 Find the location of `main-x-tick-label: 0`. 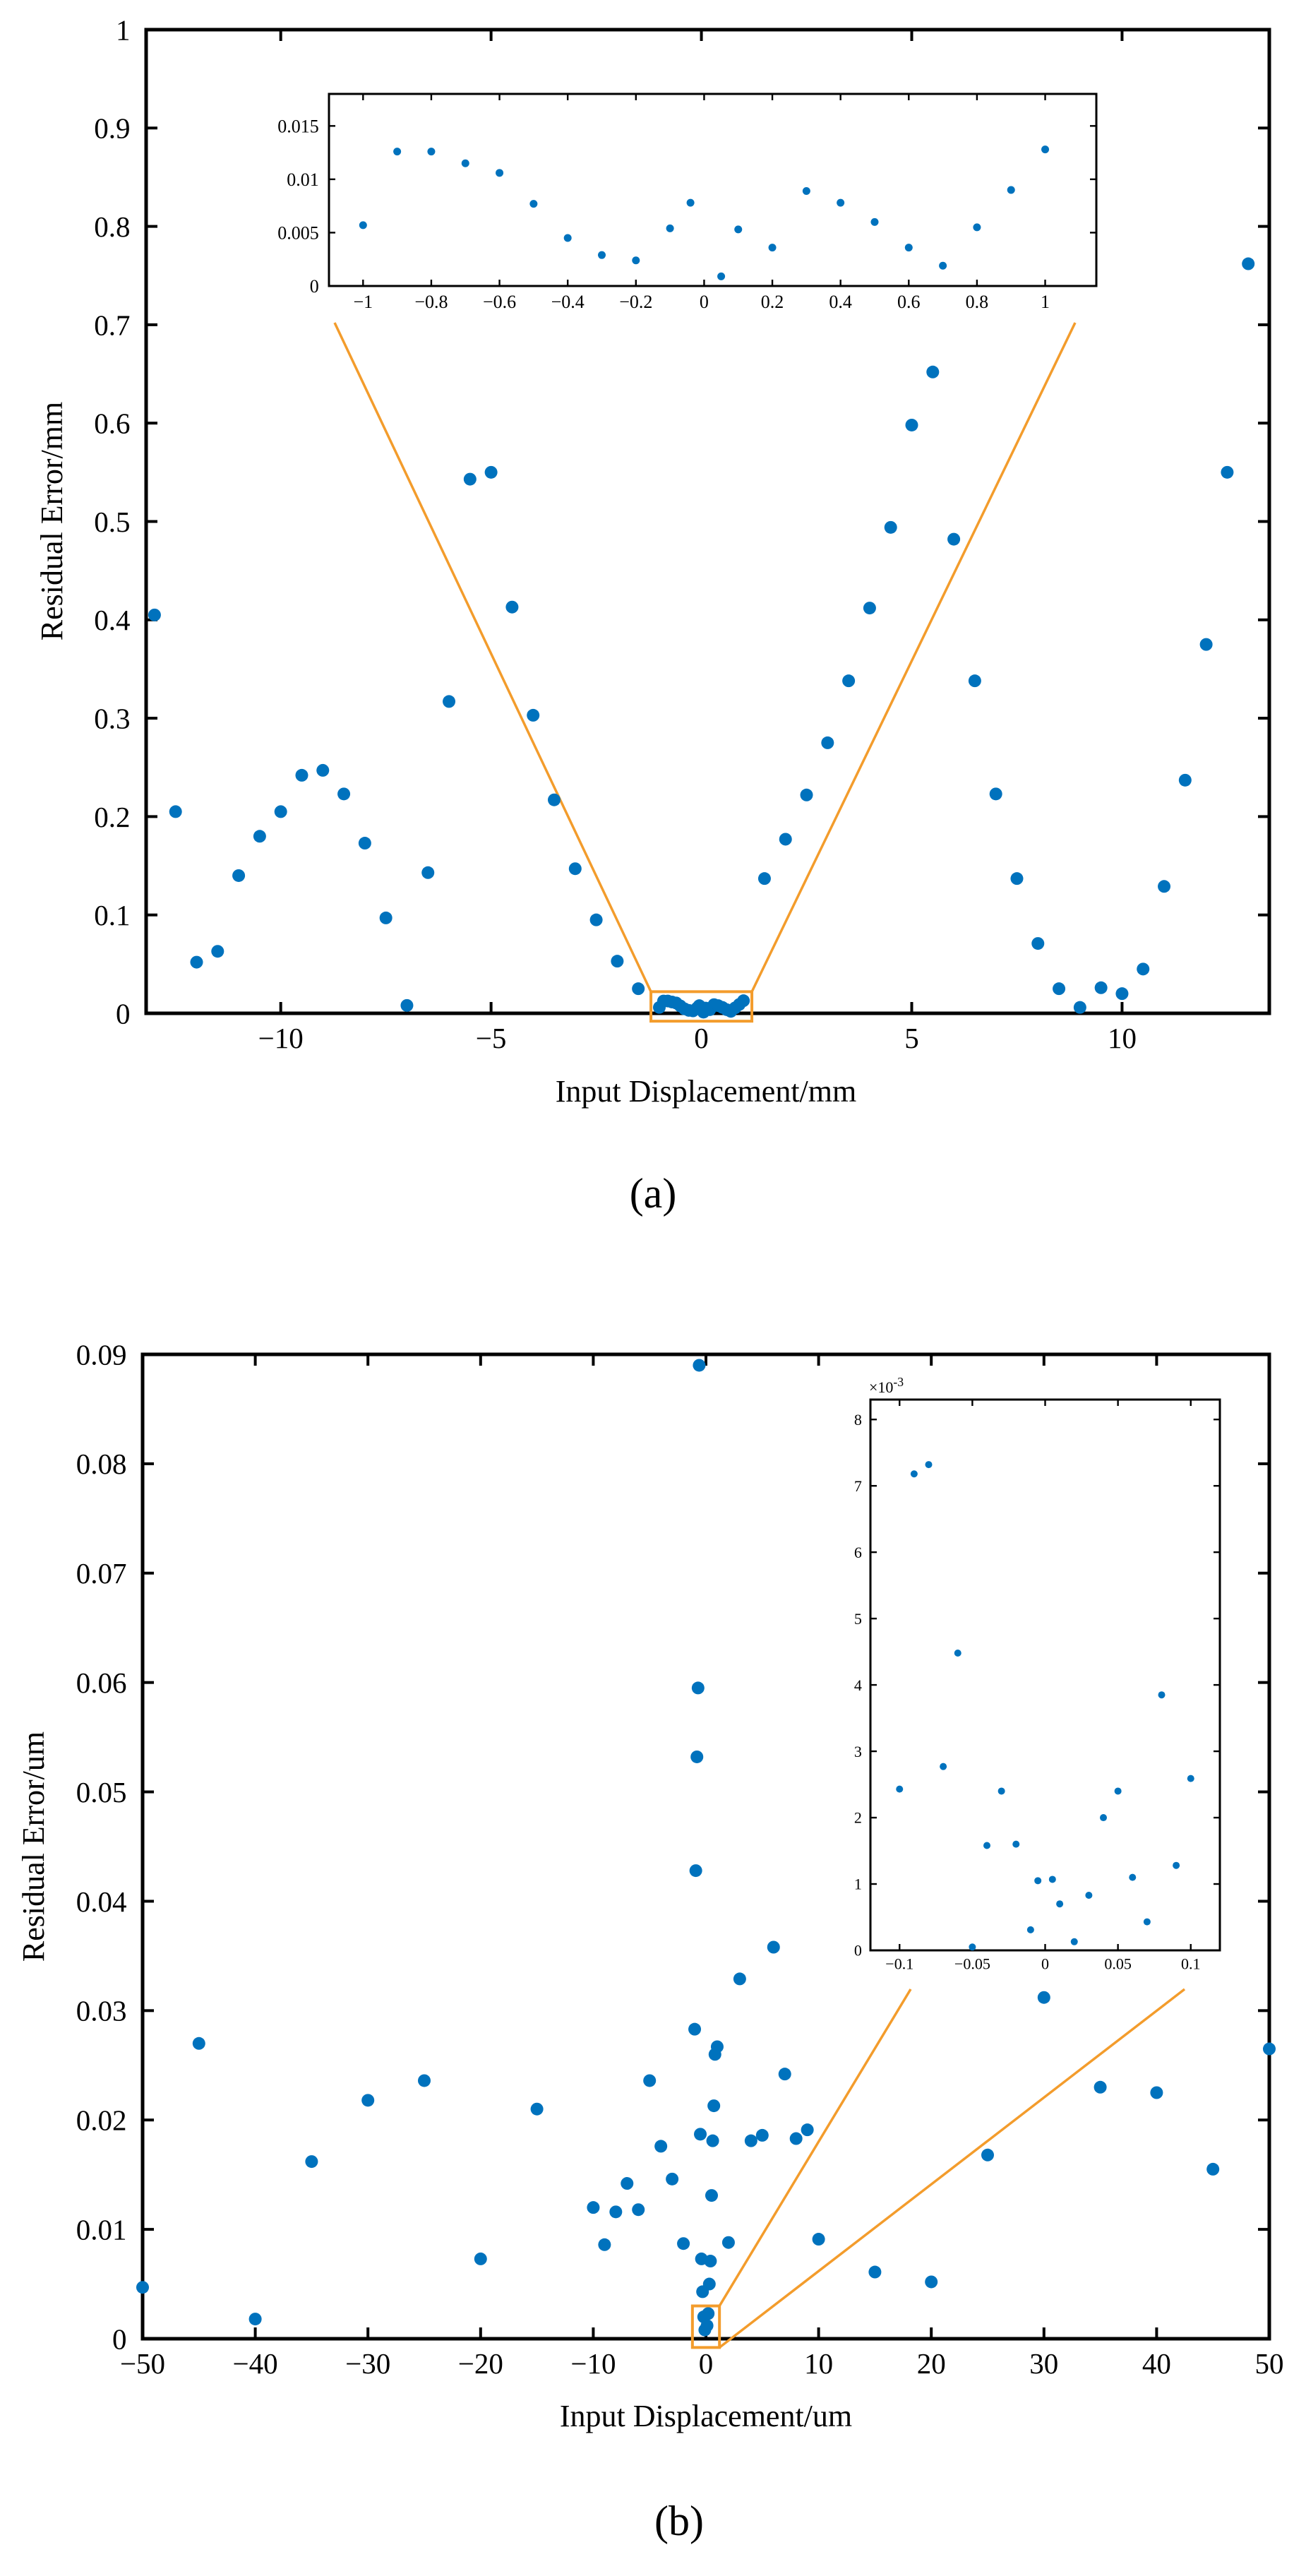

main-x-tick-label: 0 is located at coordinates (706, 2363).